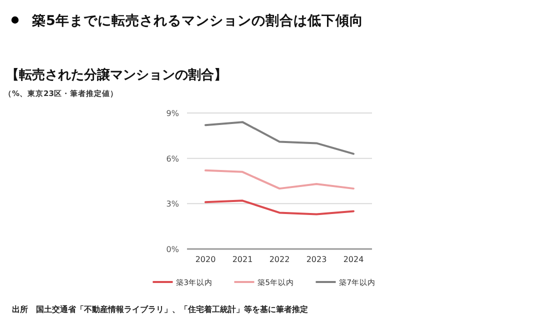 This screenshot has height=329, width=536. Describe the element at coordinates (316, 259) in the screenshot. I see `x-tick-label: 2023` at that location.